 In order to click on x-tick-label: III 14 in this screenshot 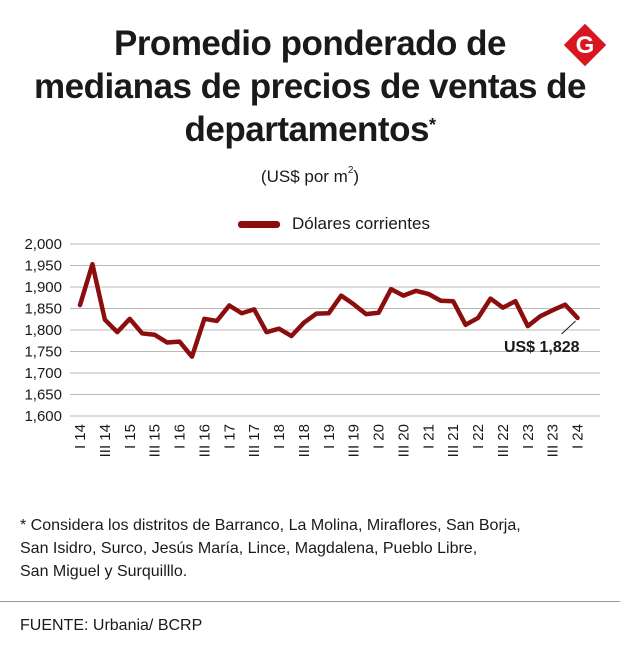, I will do `click(105, 440)`.